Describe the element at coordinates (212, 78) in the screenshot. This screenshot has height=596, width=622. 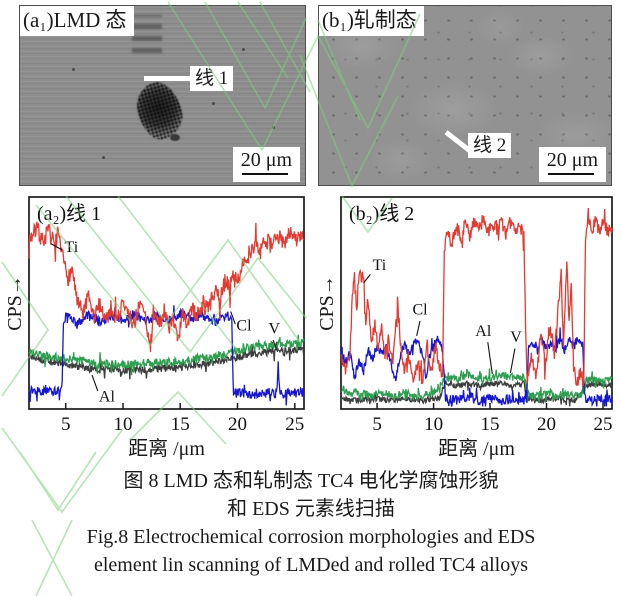
I see `scan-line-1-label: 线 1` at that location.